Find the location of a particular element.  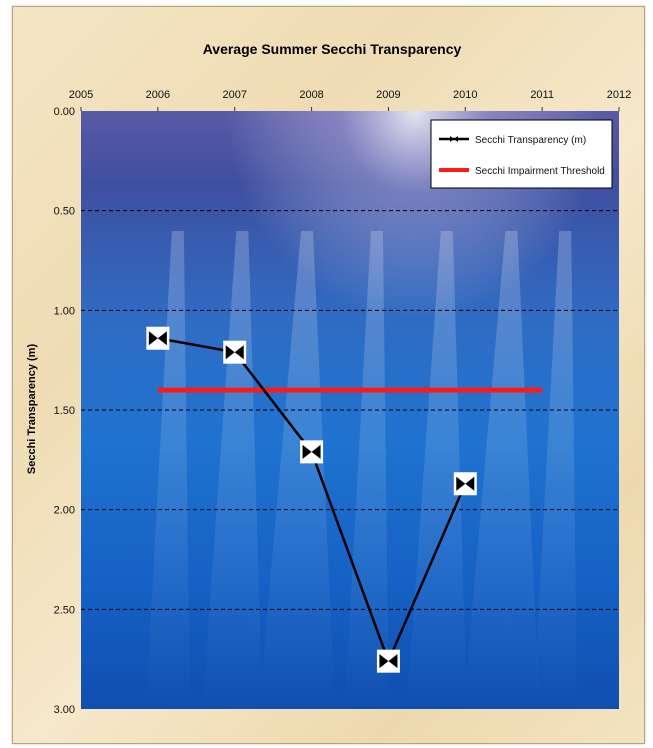

y-tick-label: 0.00 is located at coordinates (64, 112).